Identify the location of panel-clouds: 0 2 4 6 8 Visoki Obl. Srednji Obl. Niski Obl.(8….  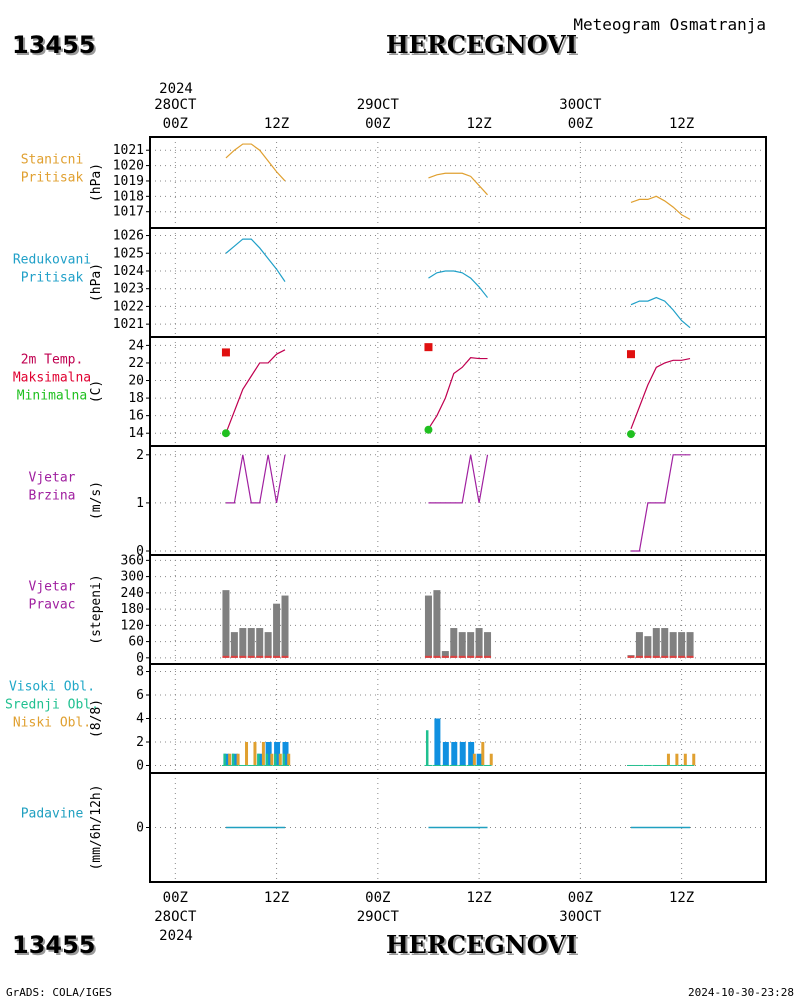
(386, 718).